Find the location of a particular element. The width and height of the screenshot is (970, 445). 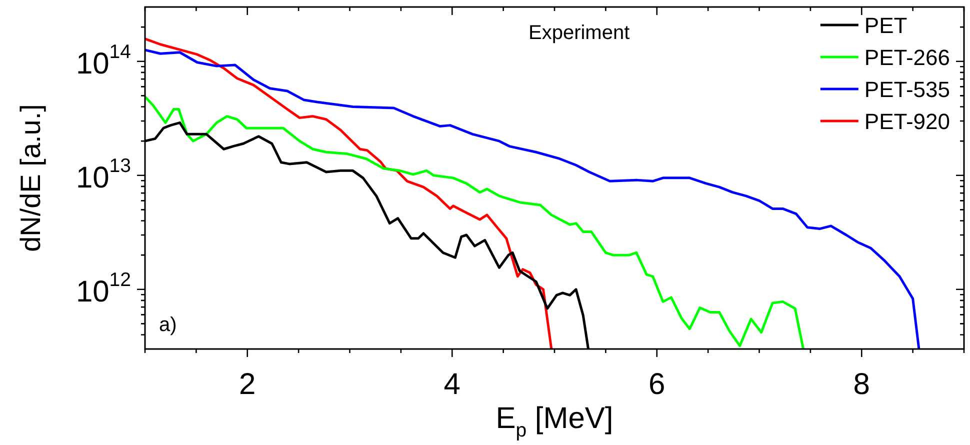

x-tick-label: 4 is located at coordinates (452, 384).